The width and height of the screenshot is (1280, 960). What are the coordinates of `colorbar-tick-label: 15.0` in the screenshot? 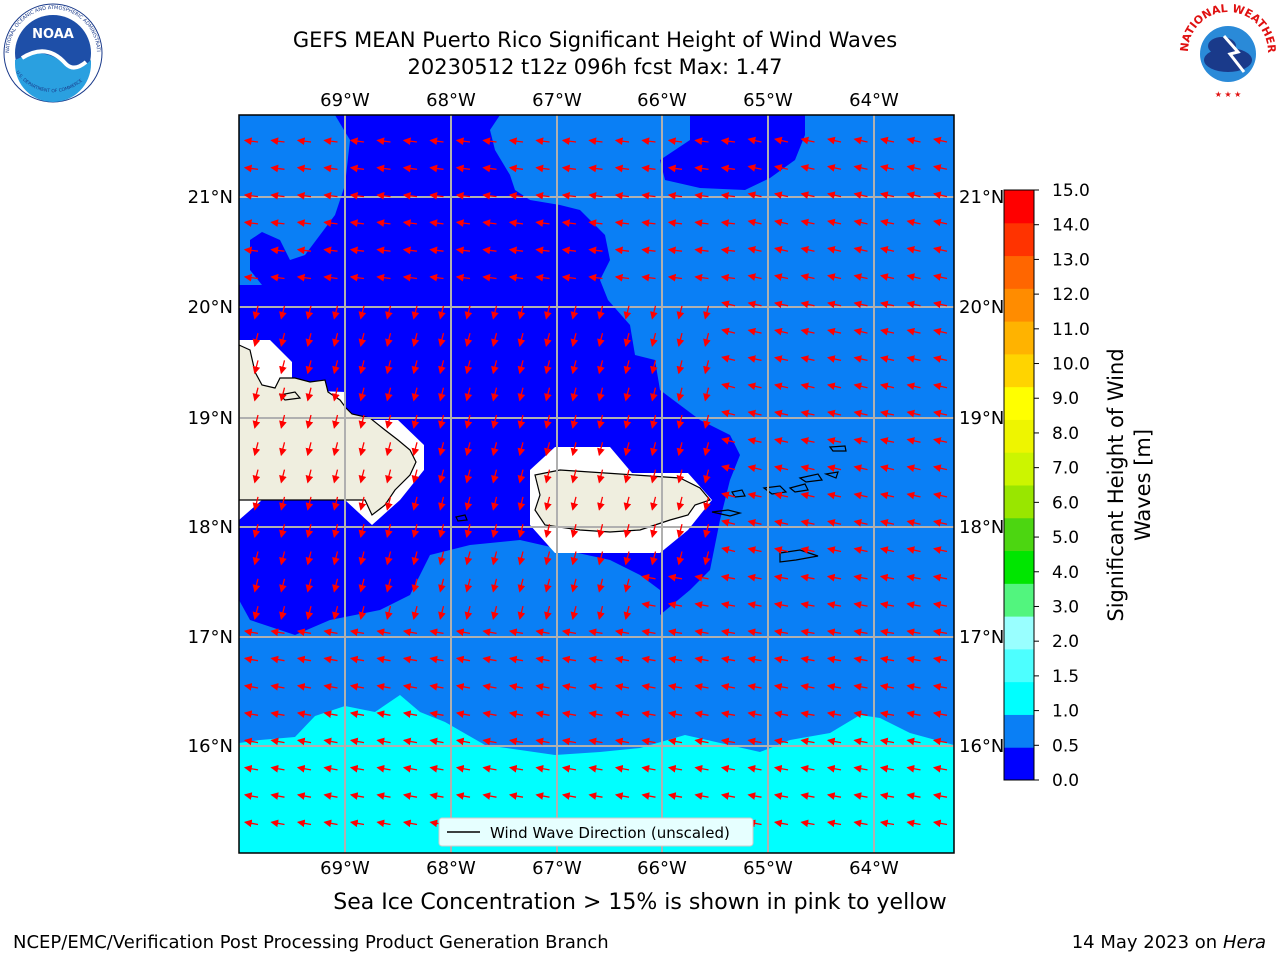 It's located at (1071, 191).